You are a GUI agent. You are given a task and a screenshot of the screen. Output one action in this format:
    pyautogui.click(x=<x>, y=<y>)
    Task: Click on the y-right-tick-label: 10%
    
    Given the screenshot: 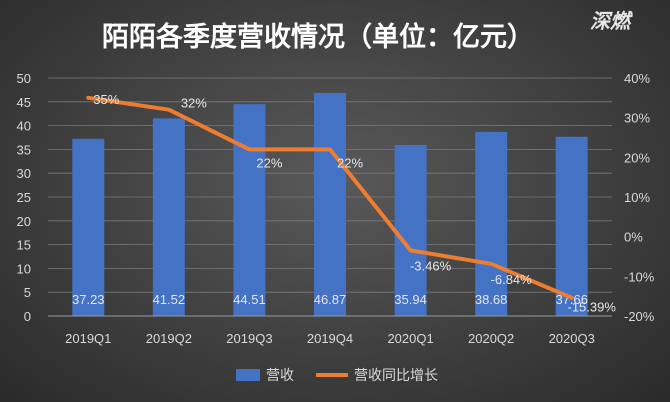 What is the action you would take?
    pyautogui.click(x=637, y=197)
    